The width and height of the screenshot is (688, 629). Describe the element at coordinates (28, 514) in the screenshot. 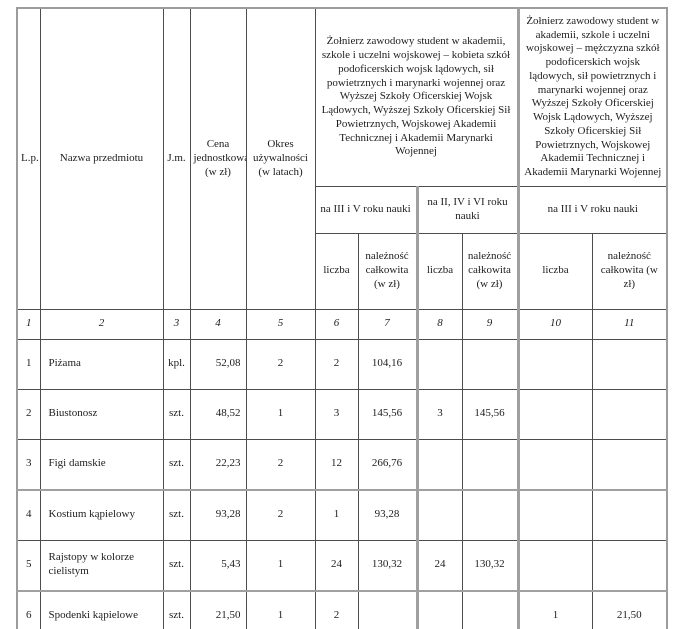

I see `cell-lp: 4` at that location.